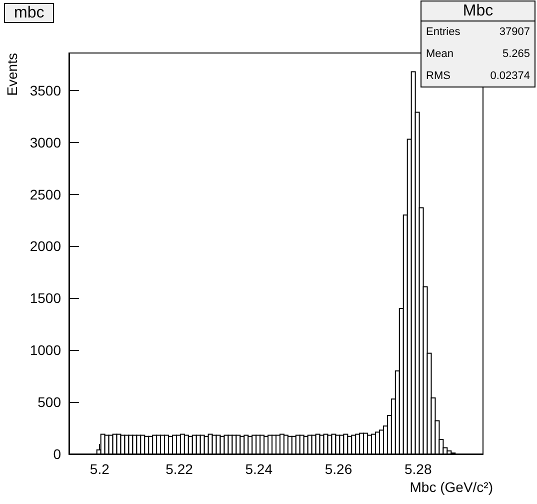  I want to click on x-axis-title: Mbc (GeV/c²), so click(451, 487).